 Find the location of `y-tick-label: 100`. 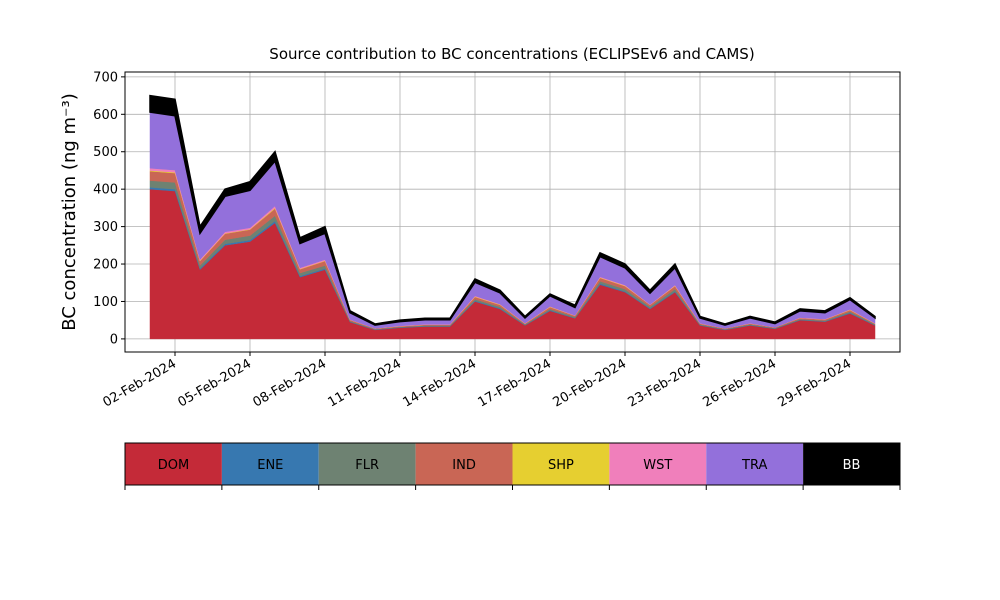

y-tick-label: 100 is located at coordinates (105, 302).